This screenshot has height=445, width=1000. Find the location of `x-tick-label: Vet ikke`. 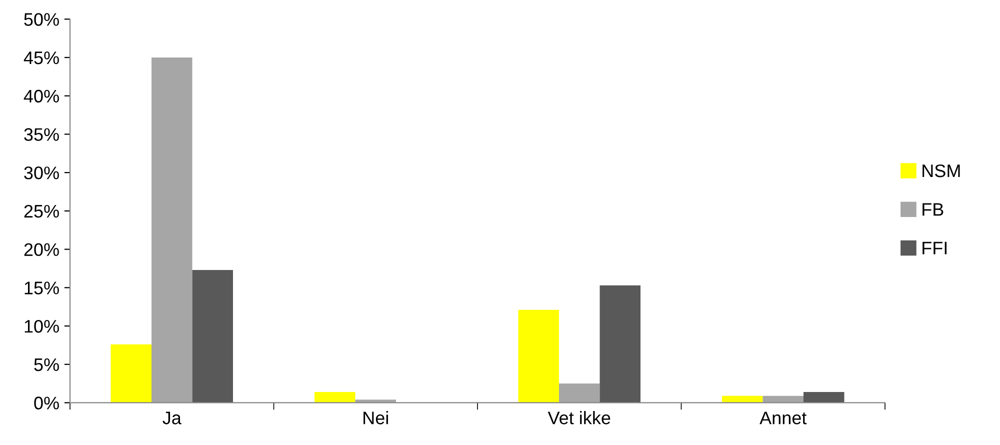

x-tick-label: Vet ikke is located at coordinates (579, 417).